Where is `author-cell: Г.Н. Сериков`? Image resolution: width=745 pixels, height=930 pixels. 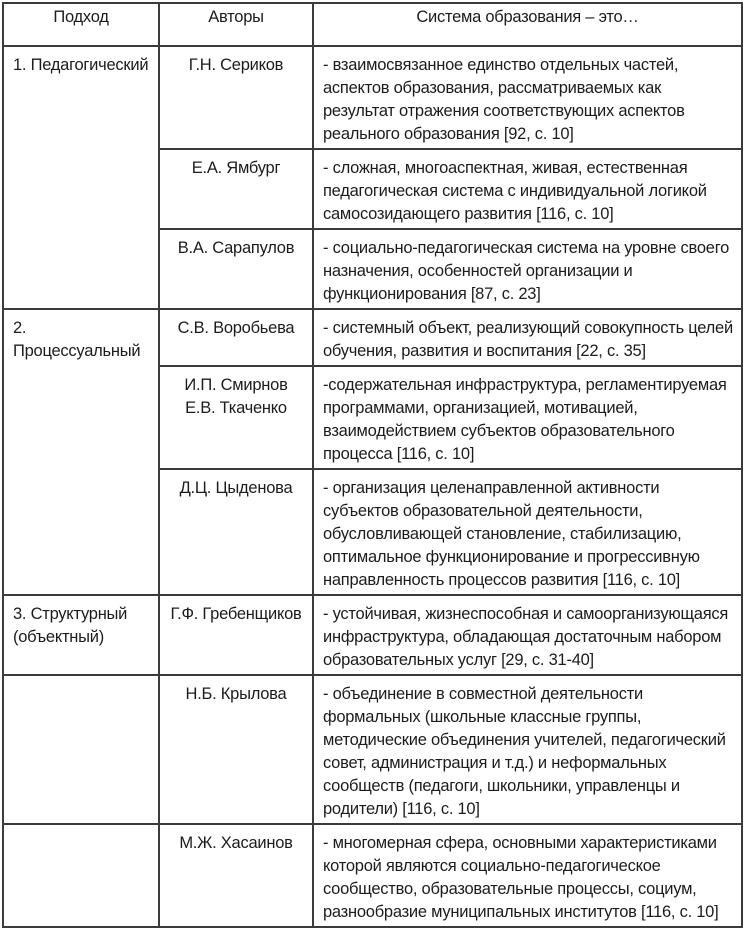
author-cell: Г.Н. Сериков is located at coordinates (236, 97).